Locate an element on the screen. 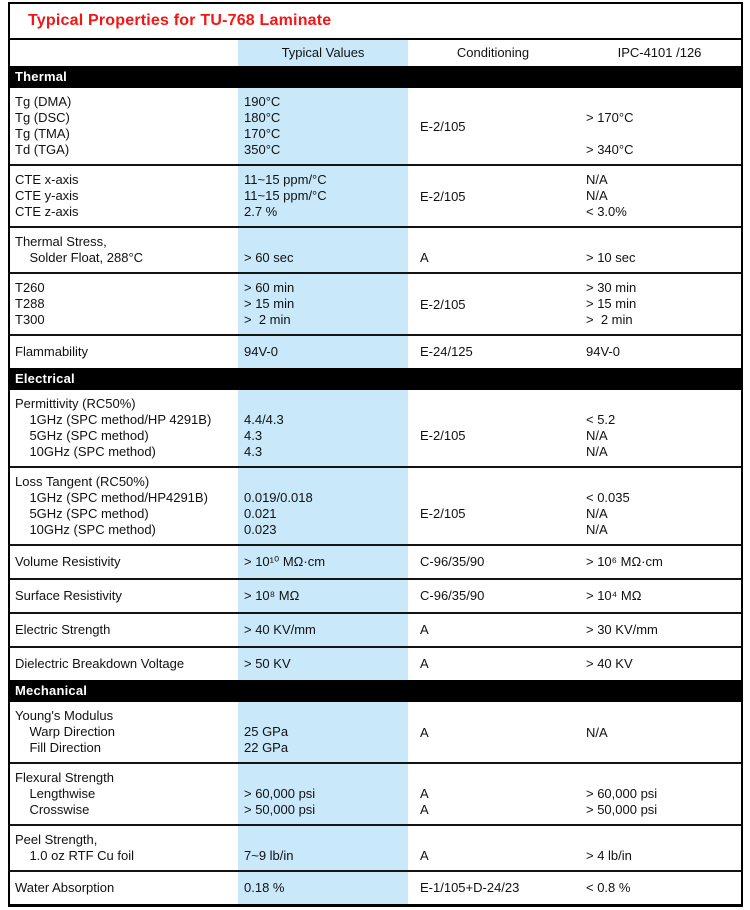 This screenshot has height=910, width=750. property-line: Tg (DSC) is located at coordinates (42, 117).